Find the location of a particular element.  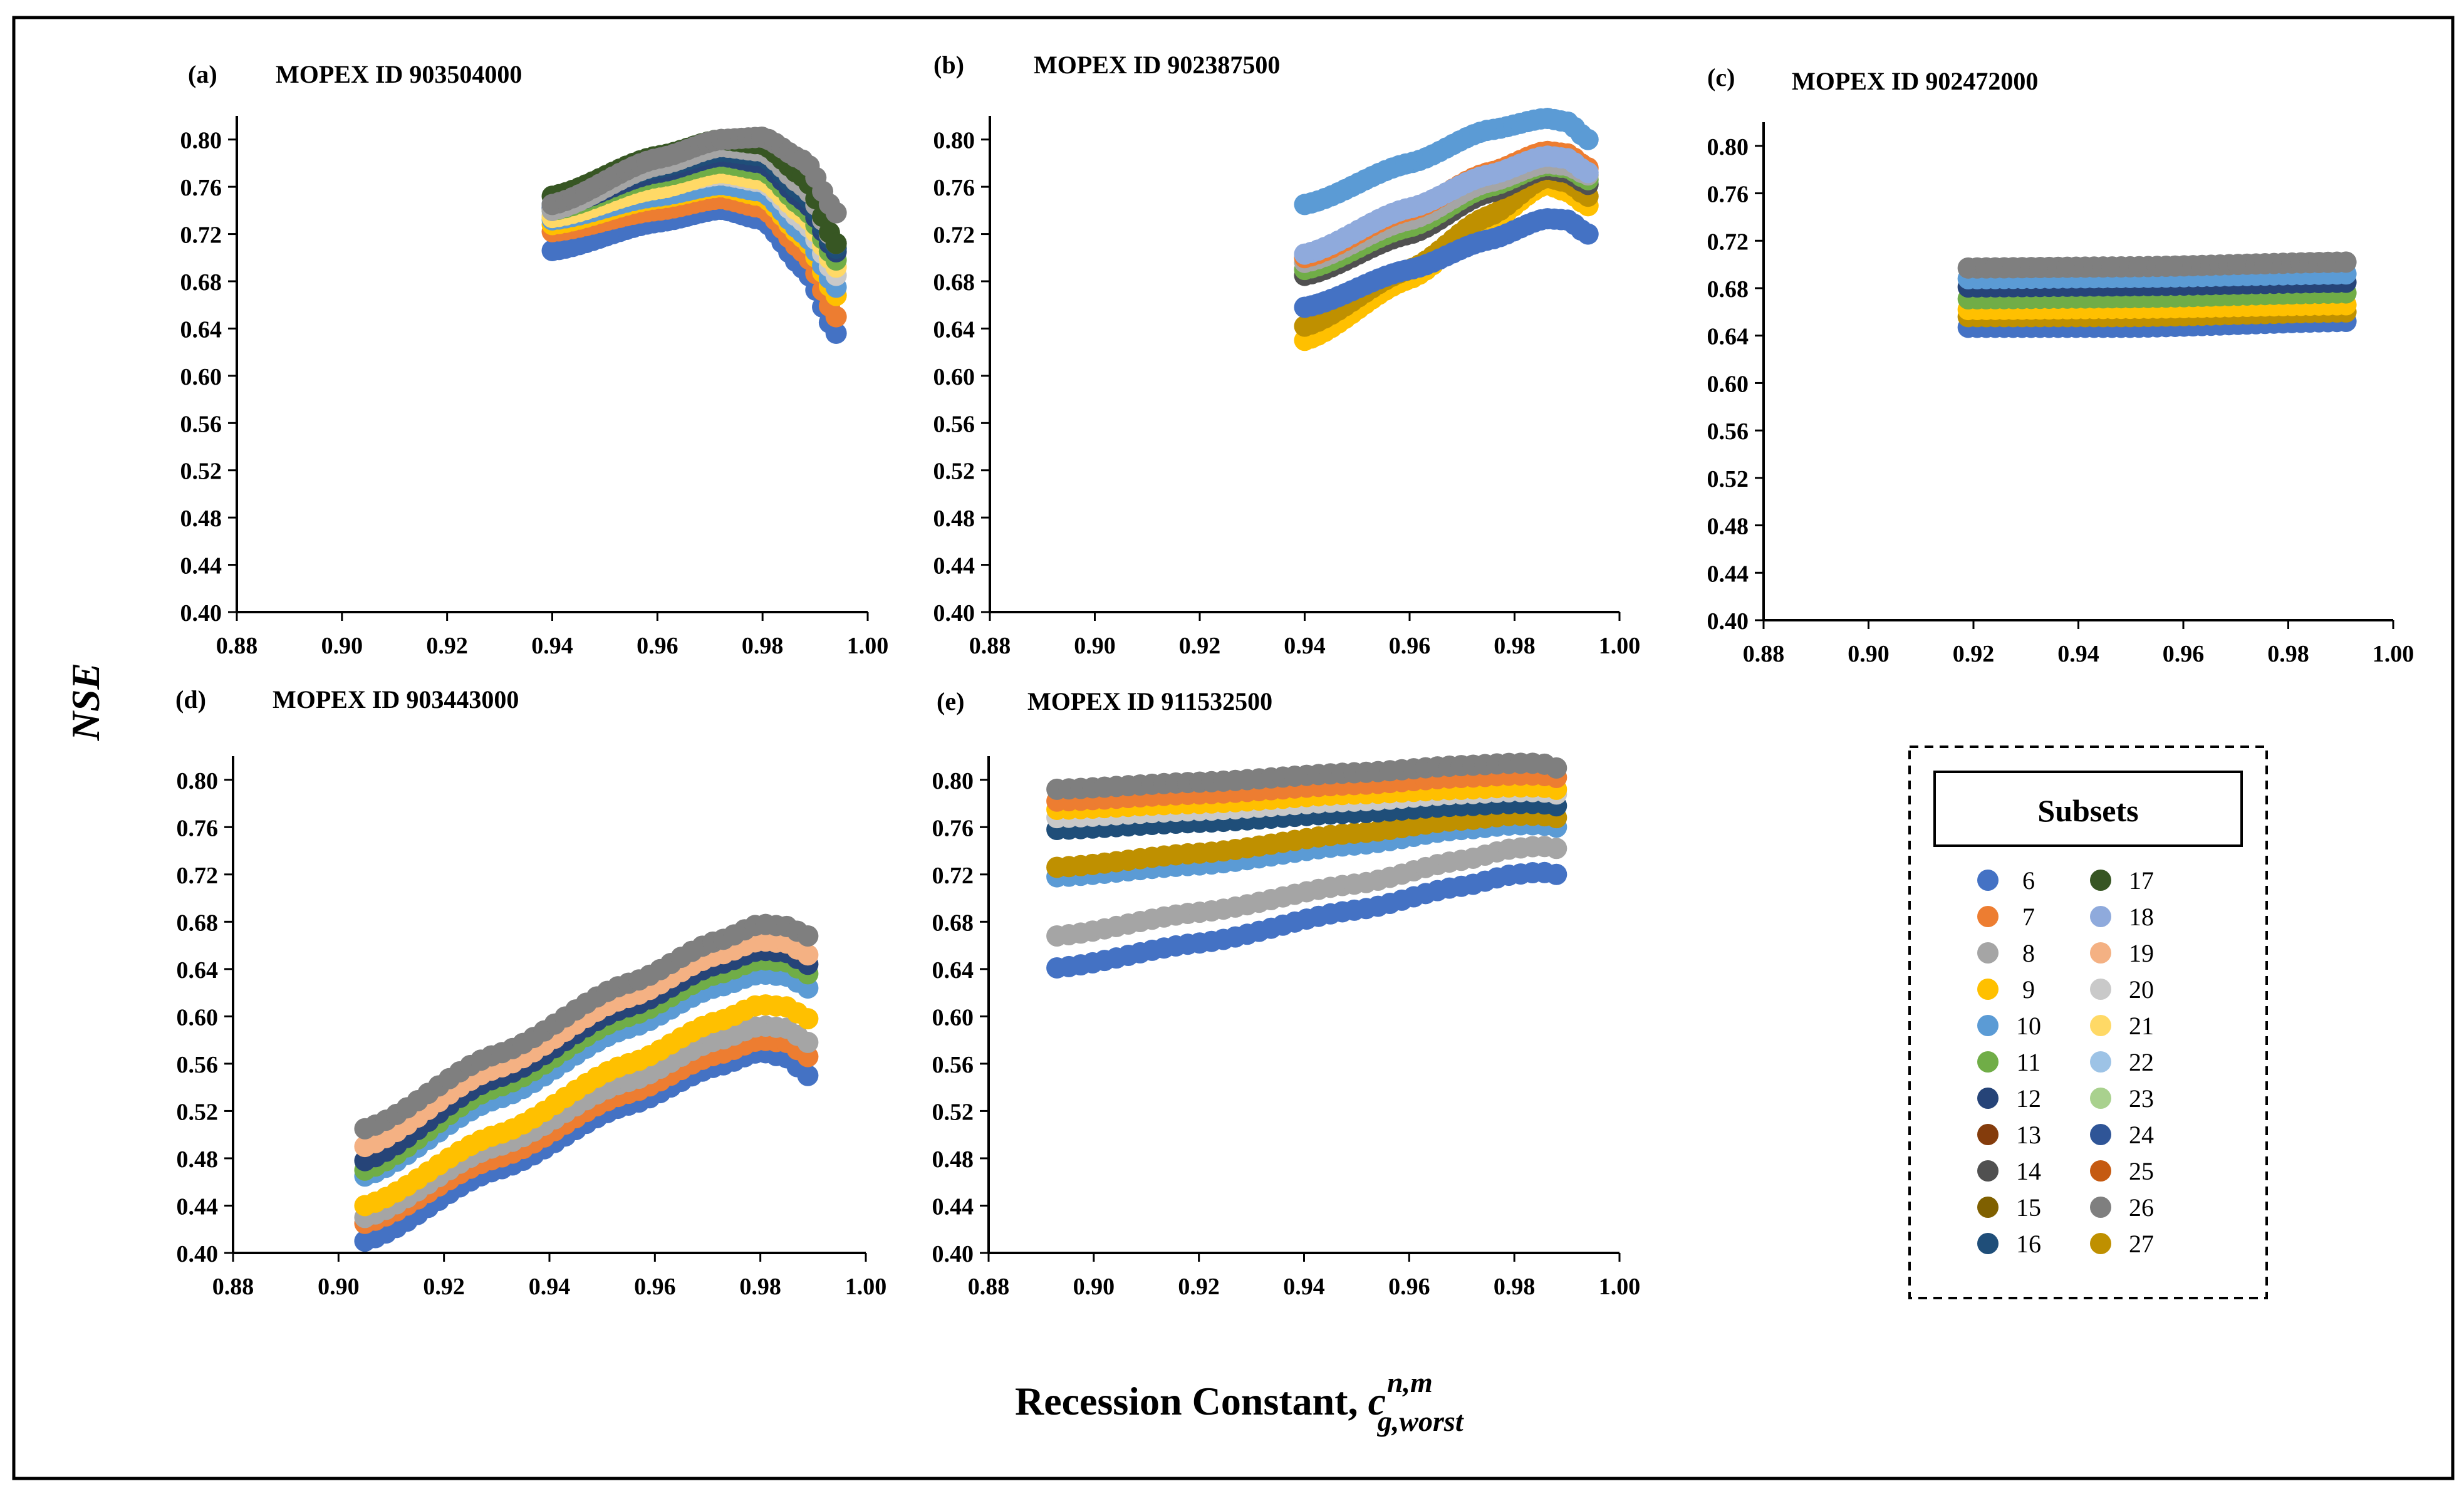

legend-label: 11 is located at coordinates (2029, 1062).